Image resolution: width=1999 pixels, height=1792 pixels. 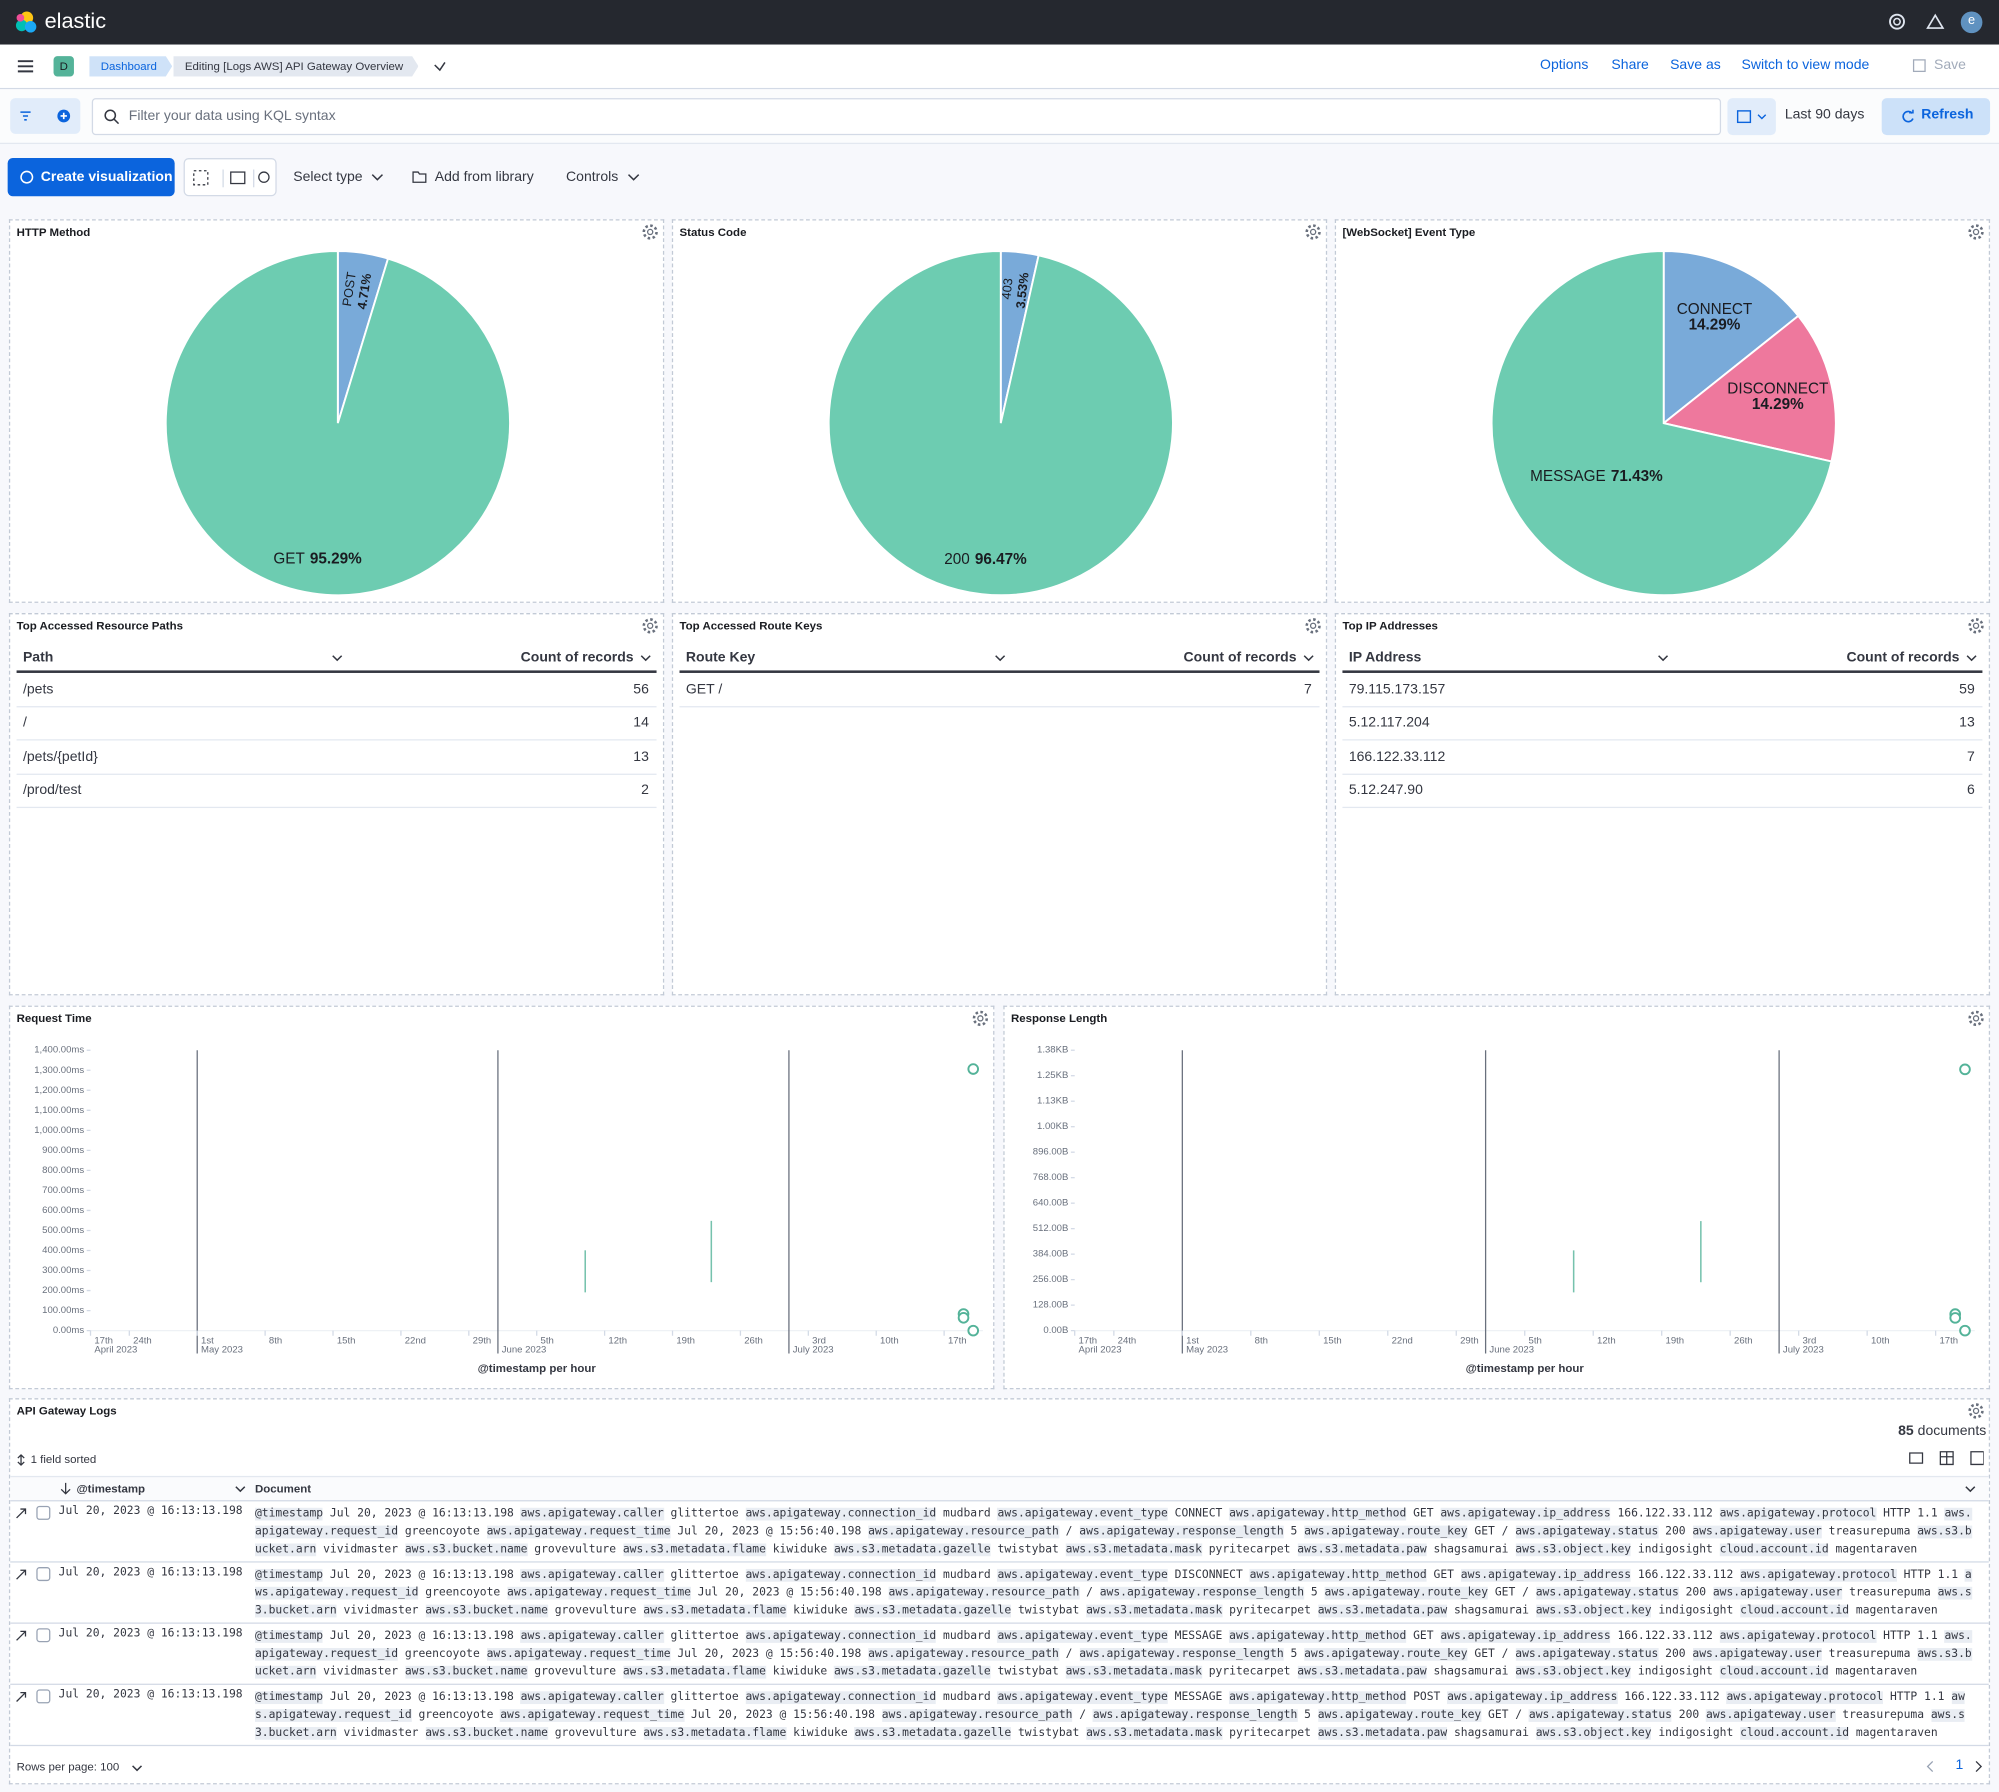 I want to click on space-badge: D, so click(x=63, y=66).